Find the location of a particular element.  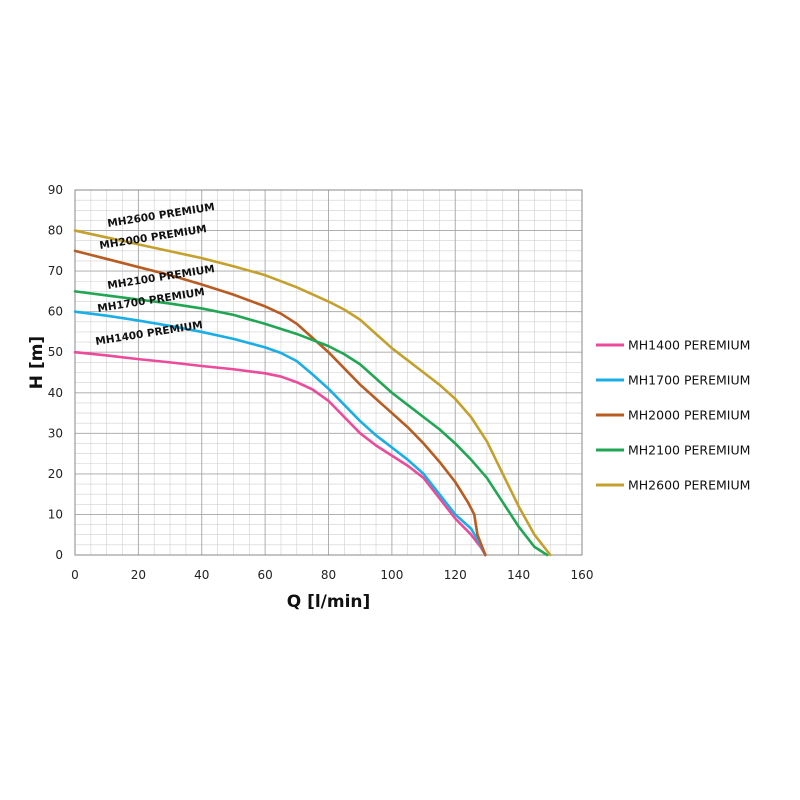

legend-item: MH2100 PEREMIUM is located at coordinates (673, 450).